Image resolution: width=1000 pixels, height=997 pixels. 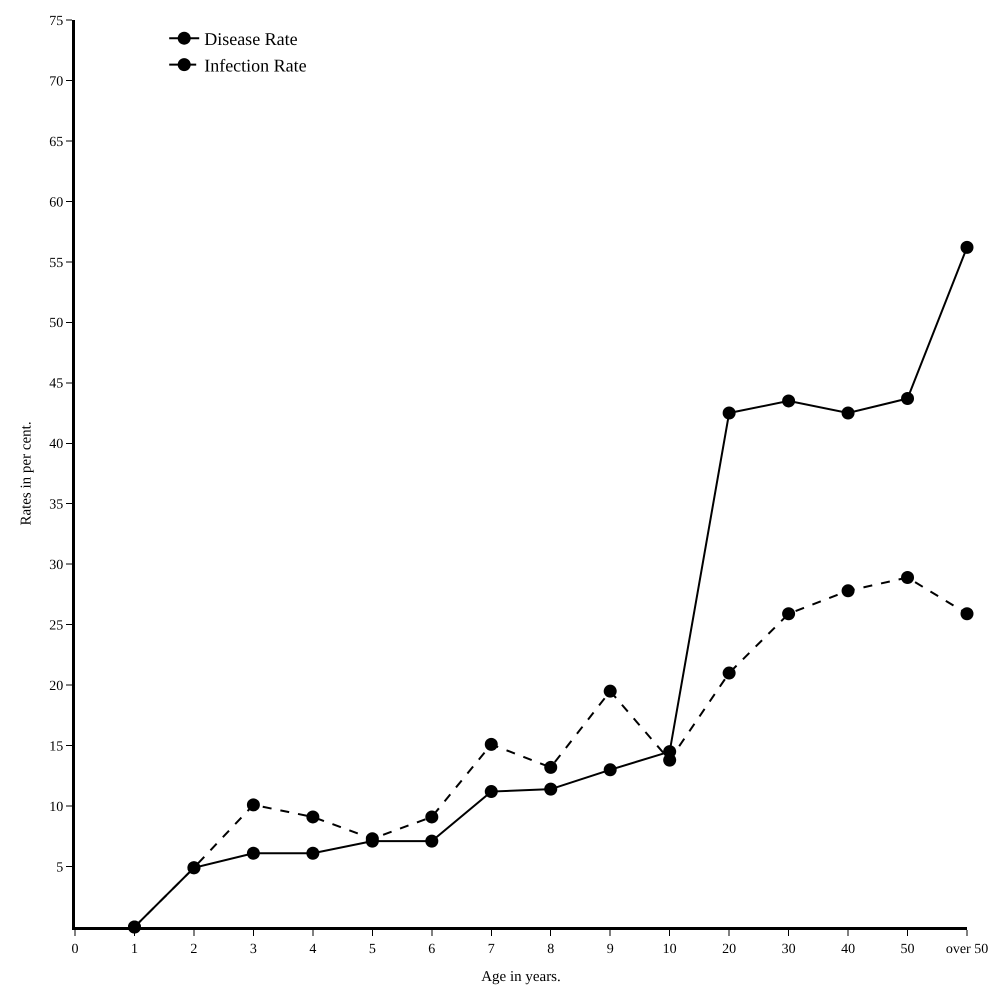 What do you see at coordinates (255, 66) in the screenshot?
I see `legend-label: Infection Rate` at bounding box center [255, 66].